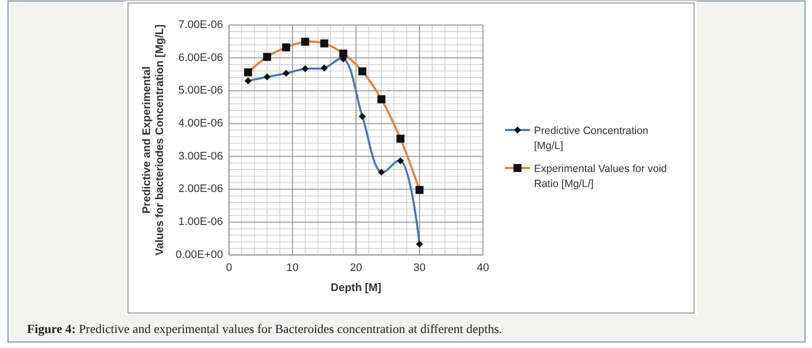  Describe the element at coordinates (601, 176) in the screenshot. I see `legend-label: Experimental Values for void Ratio [Mg/L/]` at that location.